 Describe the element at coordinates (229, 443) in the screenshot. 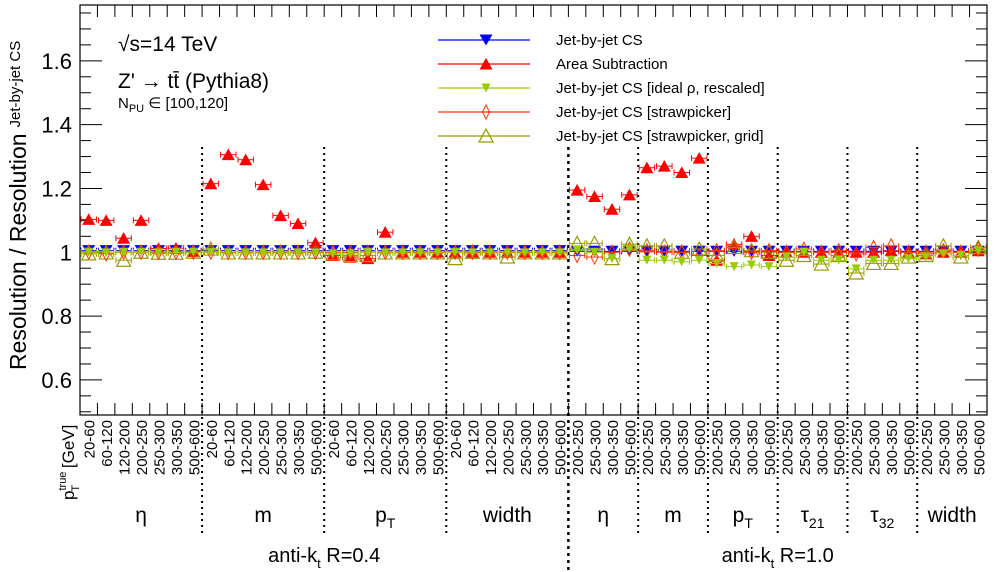

I see `x-tick-label: 60-120` at that location.